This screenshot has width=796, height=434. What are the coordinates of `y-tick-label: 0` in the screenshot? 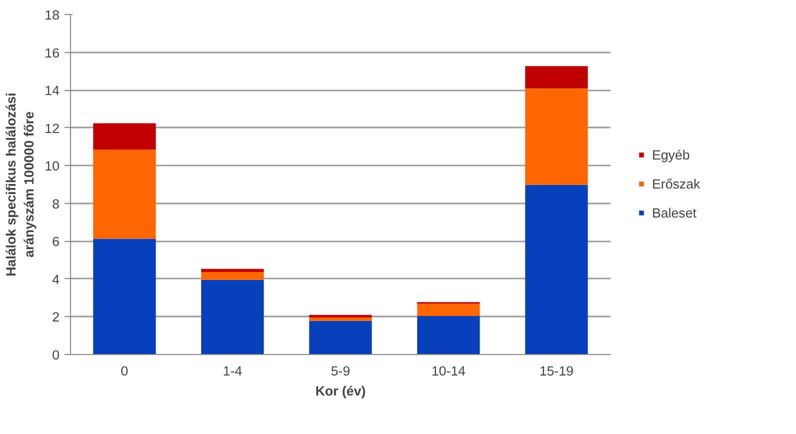 It's located at (56, 355).